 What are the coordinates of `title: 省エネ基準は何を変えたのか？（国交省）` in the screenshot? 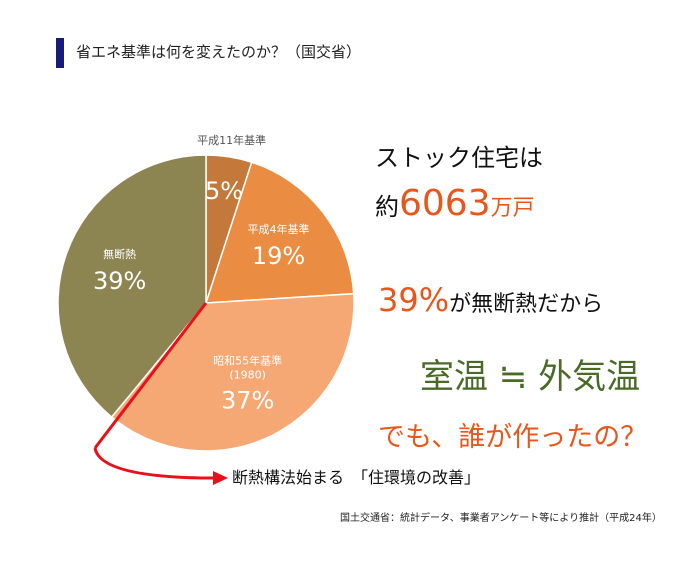 It's located at (219, 52).